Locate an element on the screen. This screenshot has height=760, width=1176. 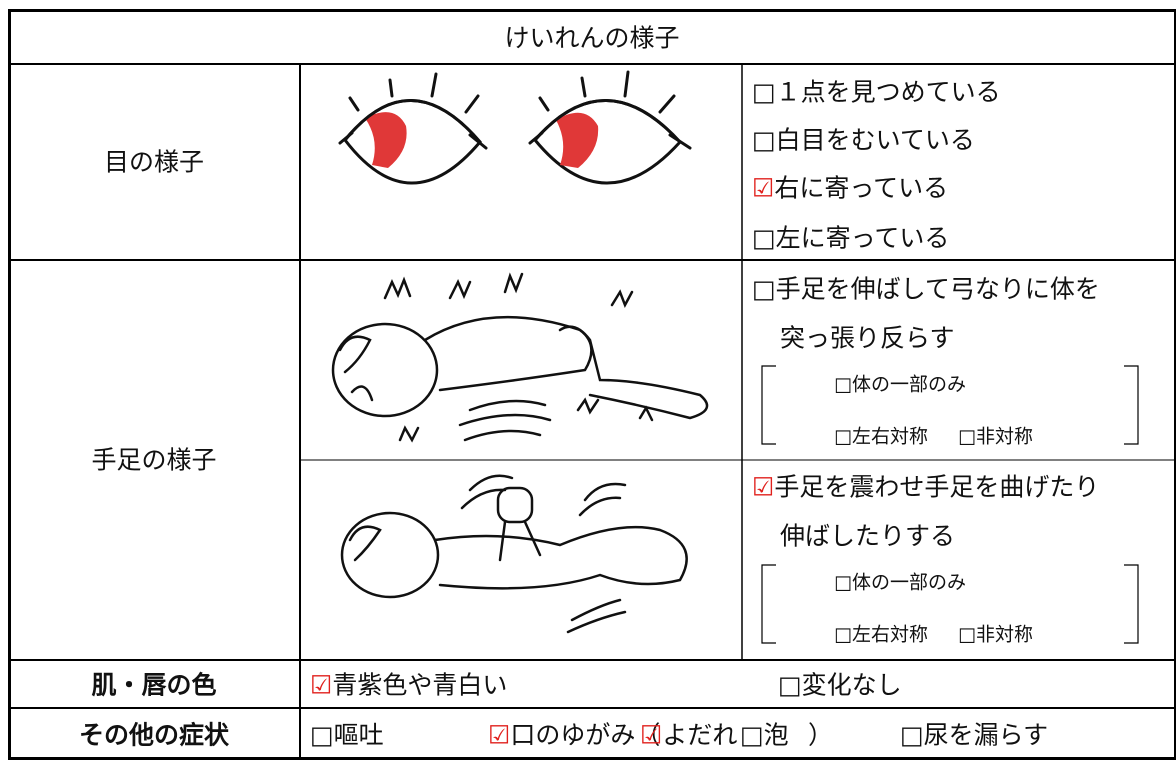
row-label: その他の症状 is located at coordinates (154, 735).